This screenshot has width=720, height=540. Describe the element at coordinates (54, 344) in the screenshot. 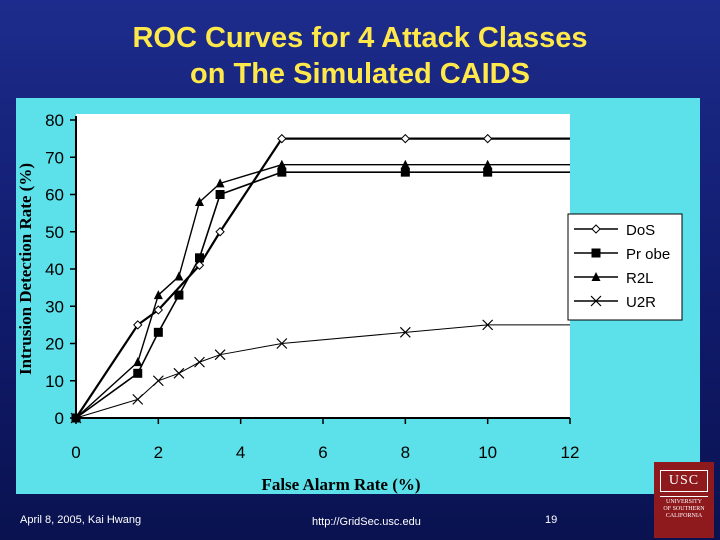

I see `y-tick-label: 20` at that location.